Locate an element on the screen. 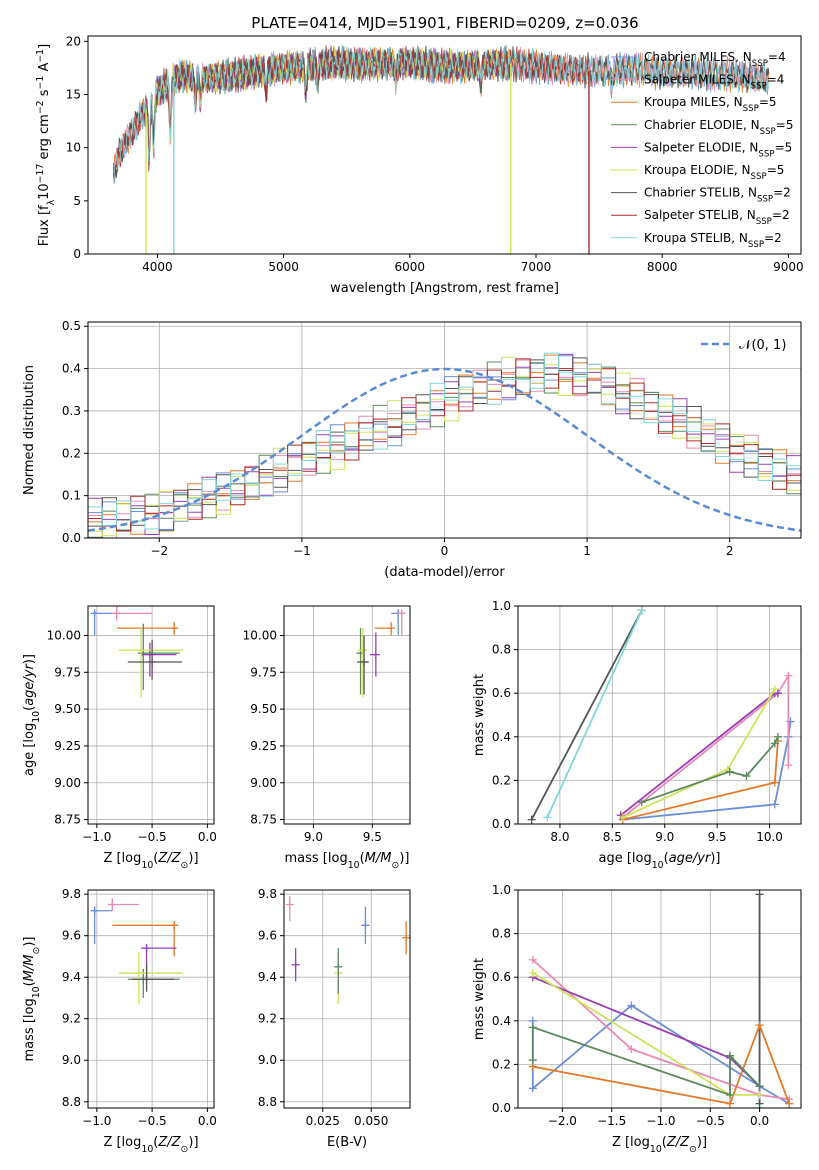 The width and height of the screenshot is (819, 1170). x-axis-label: (data-model)/error is located at coordinates (444, 572).